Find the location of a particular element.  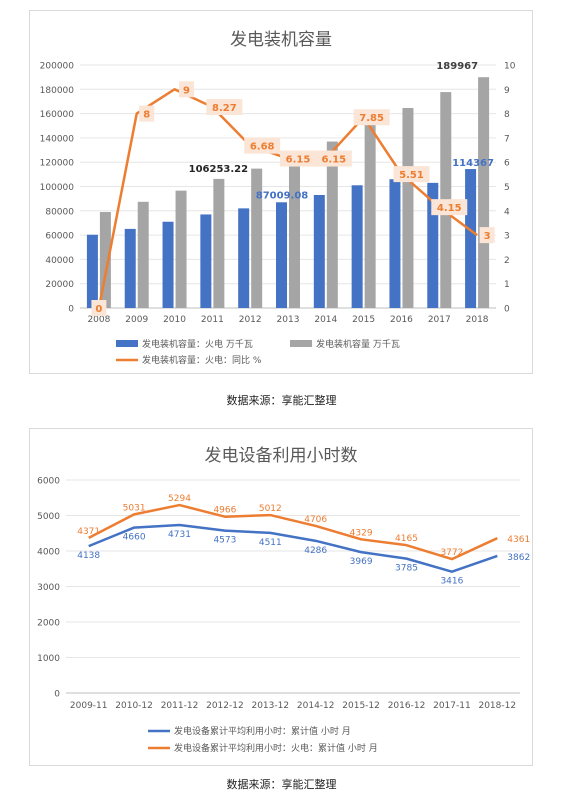

line-thermal is located at coordinates (293, 532).